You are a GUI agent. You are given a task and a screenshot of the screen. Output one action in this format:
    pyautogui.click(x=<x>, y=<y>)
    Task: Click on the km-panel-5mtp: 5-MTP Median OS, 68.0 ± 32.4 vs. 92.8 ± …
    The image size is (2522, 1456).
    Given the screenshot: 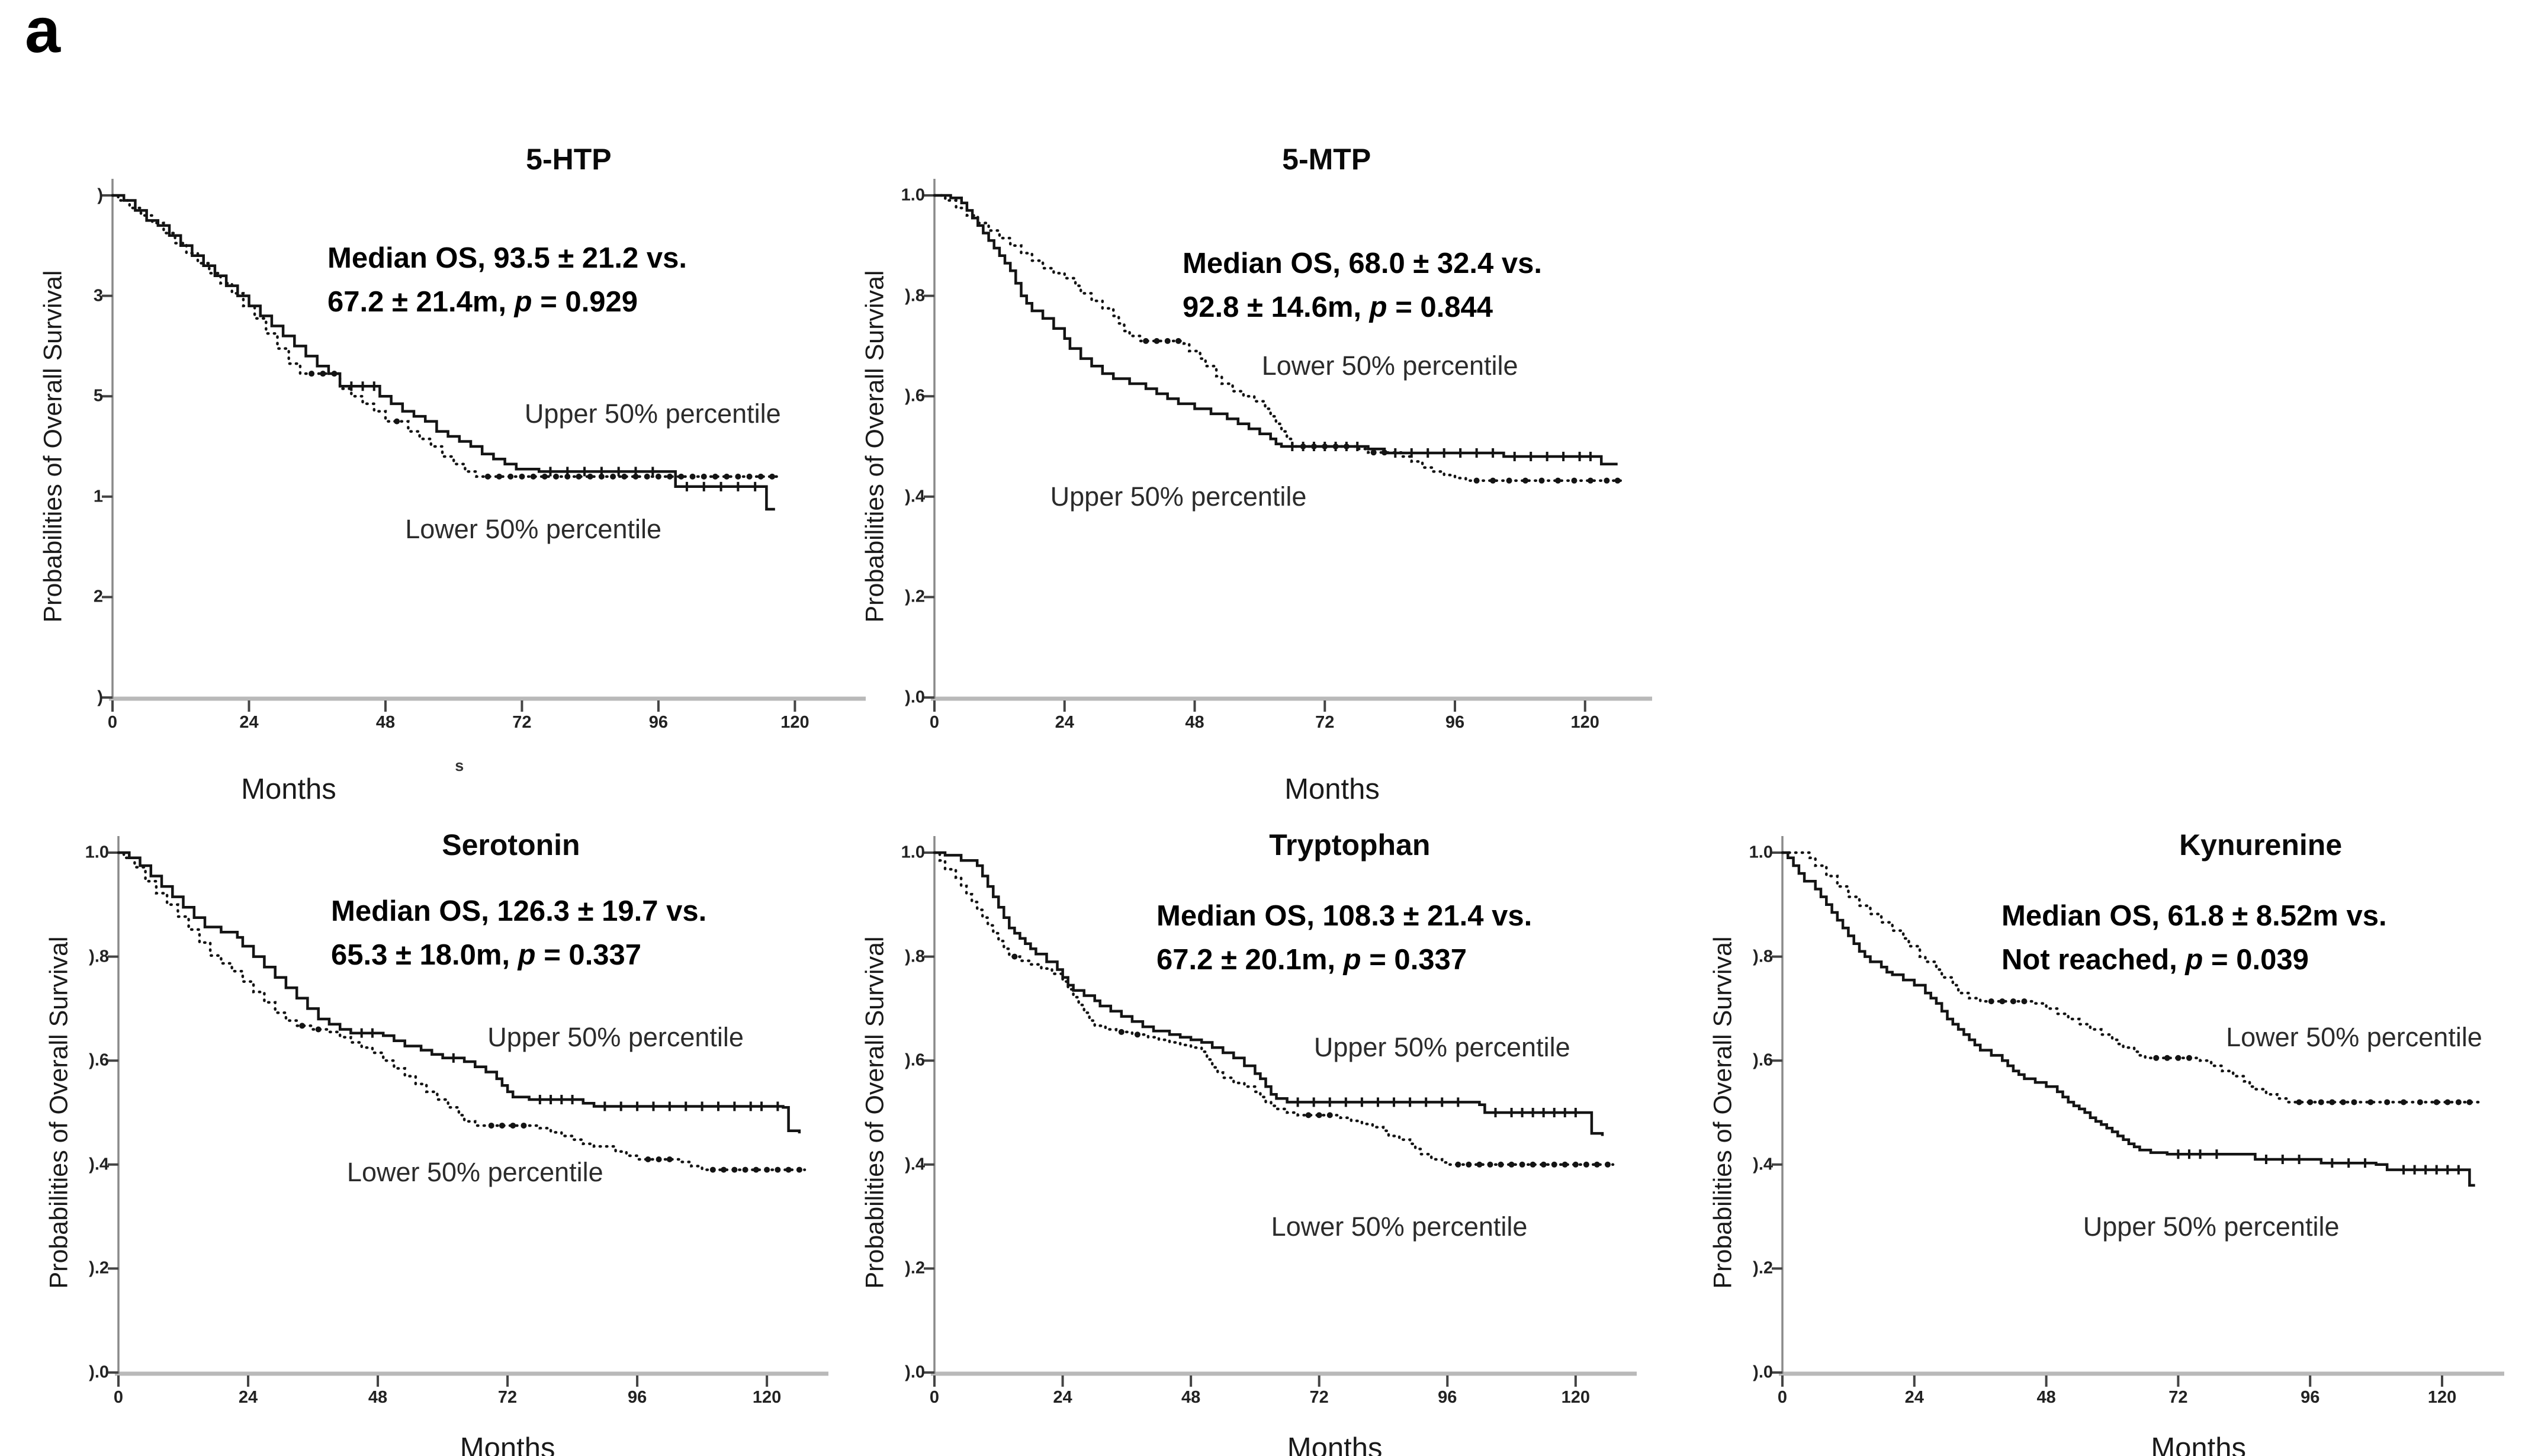 What is the action you would take?
    pyautogui.click(x=1256, y=474)
    